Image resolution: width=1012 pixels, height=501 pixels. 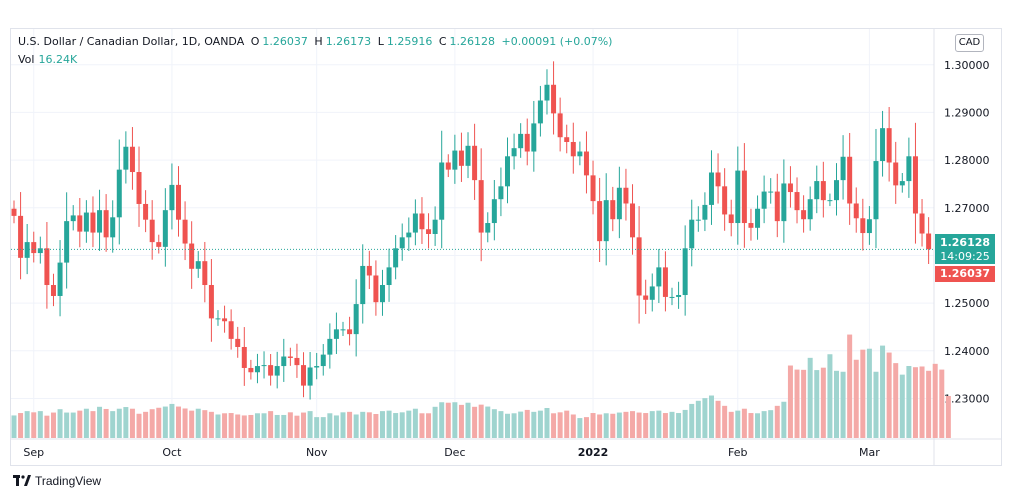 I want to click on countdown-label: 14:09:25, so click(x=965, y=256).